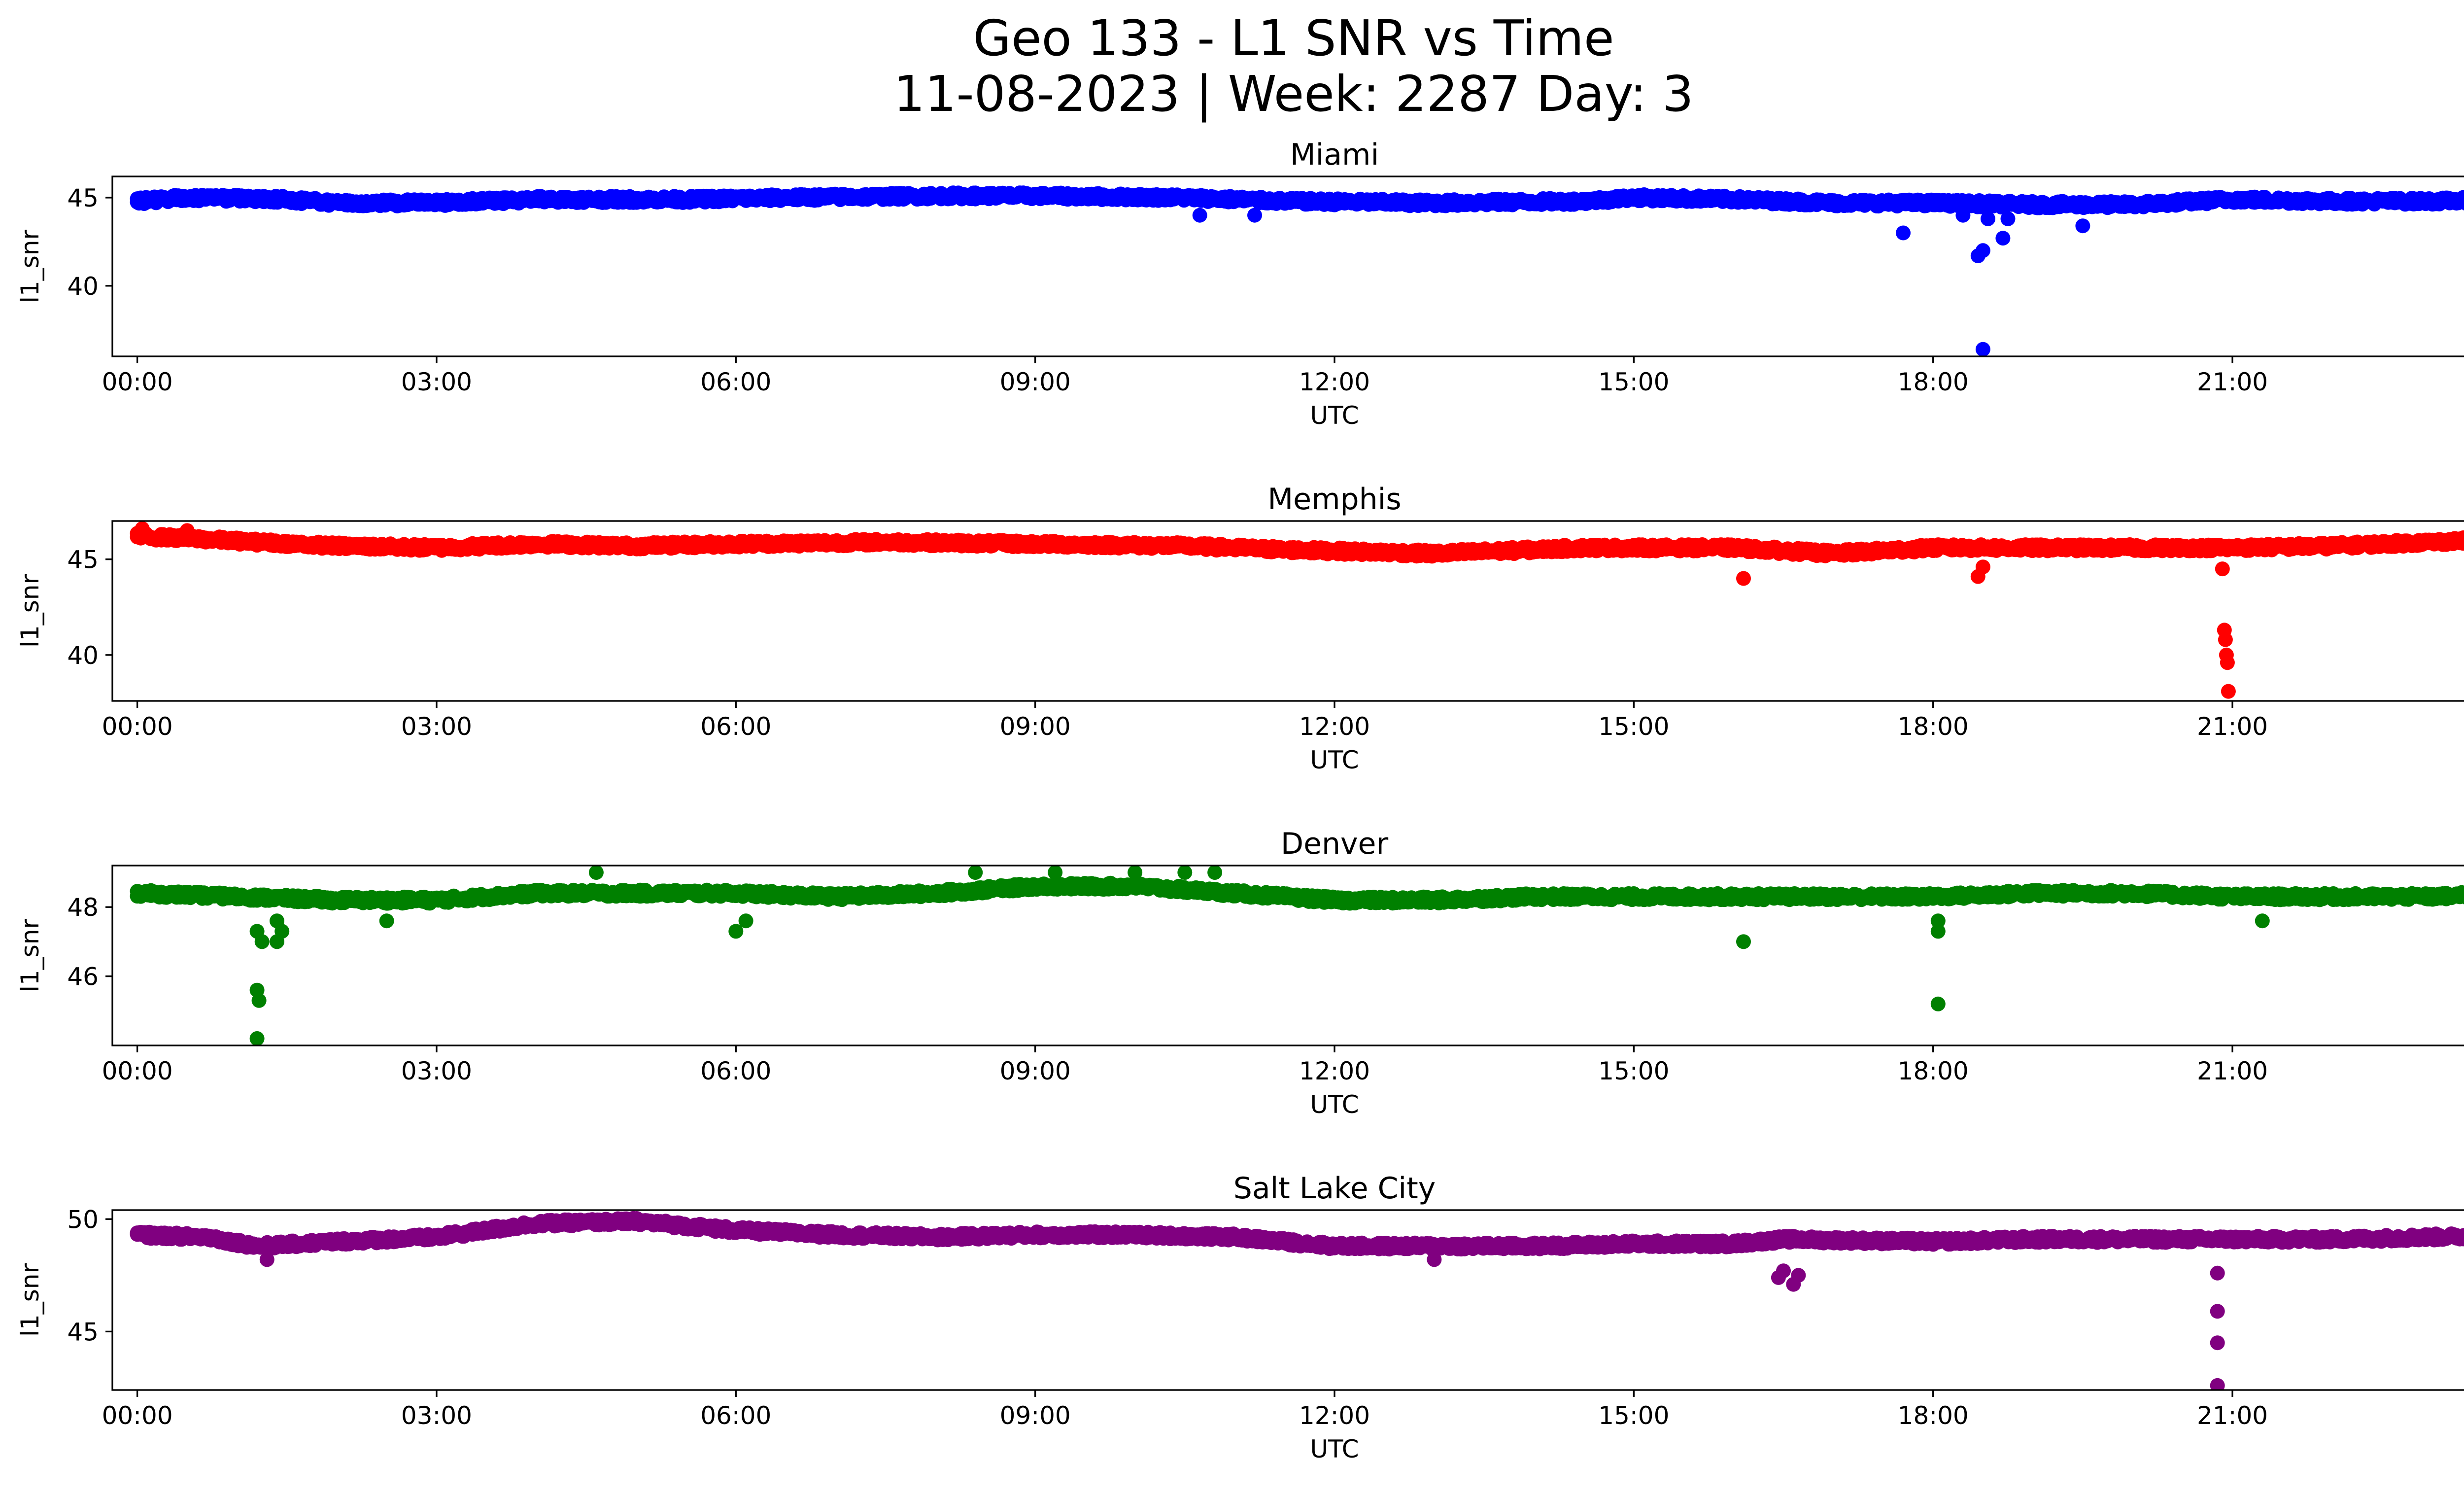  Describe the element at coordinates (1334, 499) in the screenshot. I see `subplot-title: Memphis` at that location.